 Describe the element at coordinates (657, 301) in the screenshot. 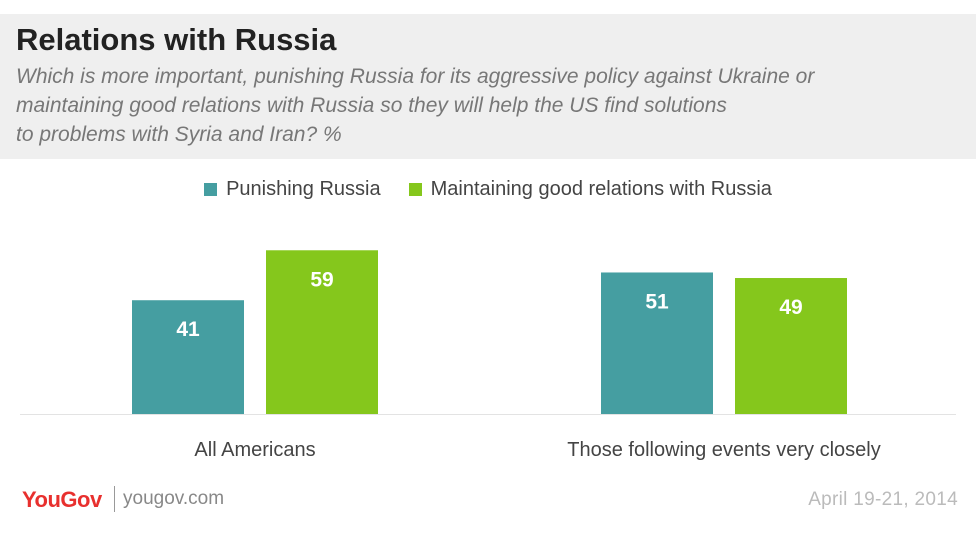

I see `data-label-punishing-1: 51` at that location.